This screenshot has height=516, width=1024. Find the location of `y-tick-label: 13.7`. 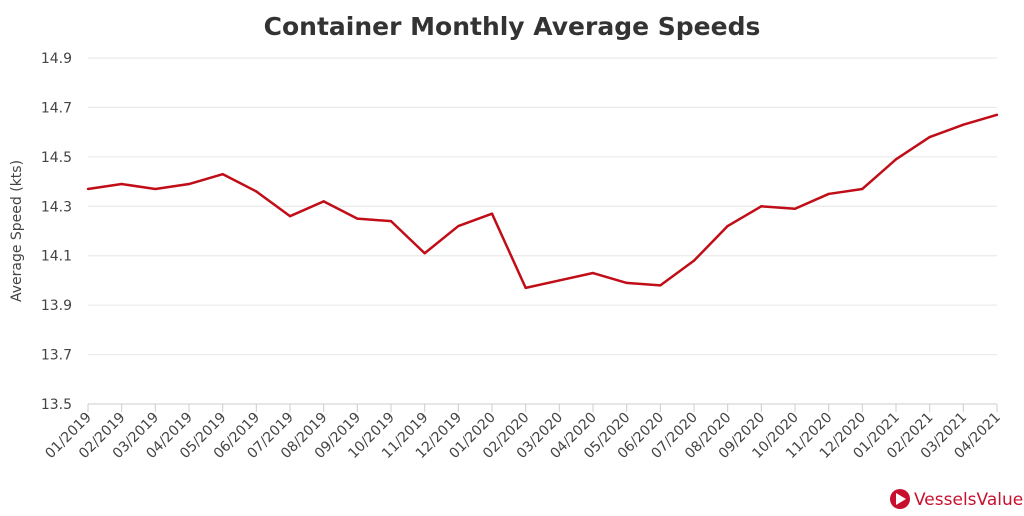

y-tick-label: 13.7 is located at coordinates (56, 356).